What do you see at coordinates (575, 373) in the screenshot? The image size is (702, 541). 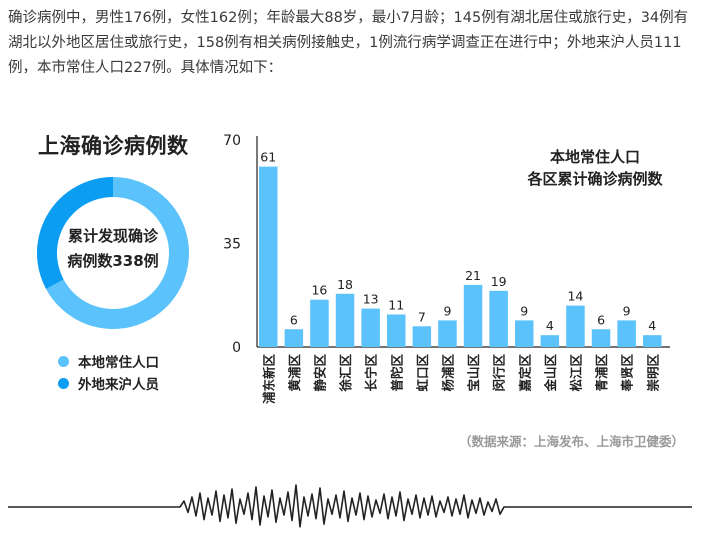 I see `category-label-12: 松江区` at bounding box center [575, 373].